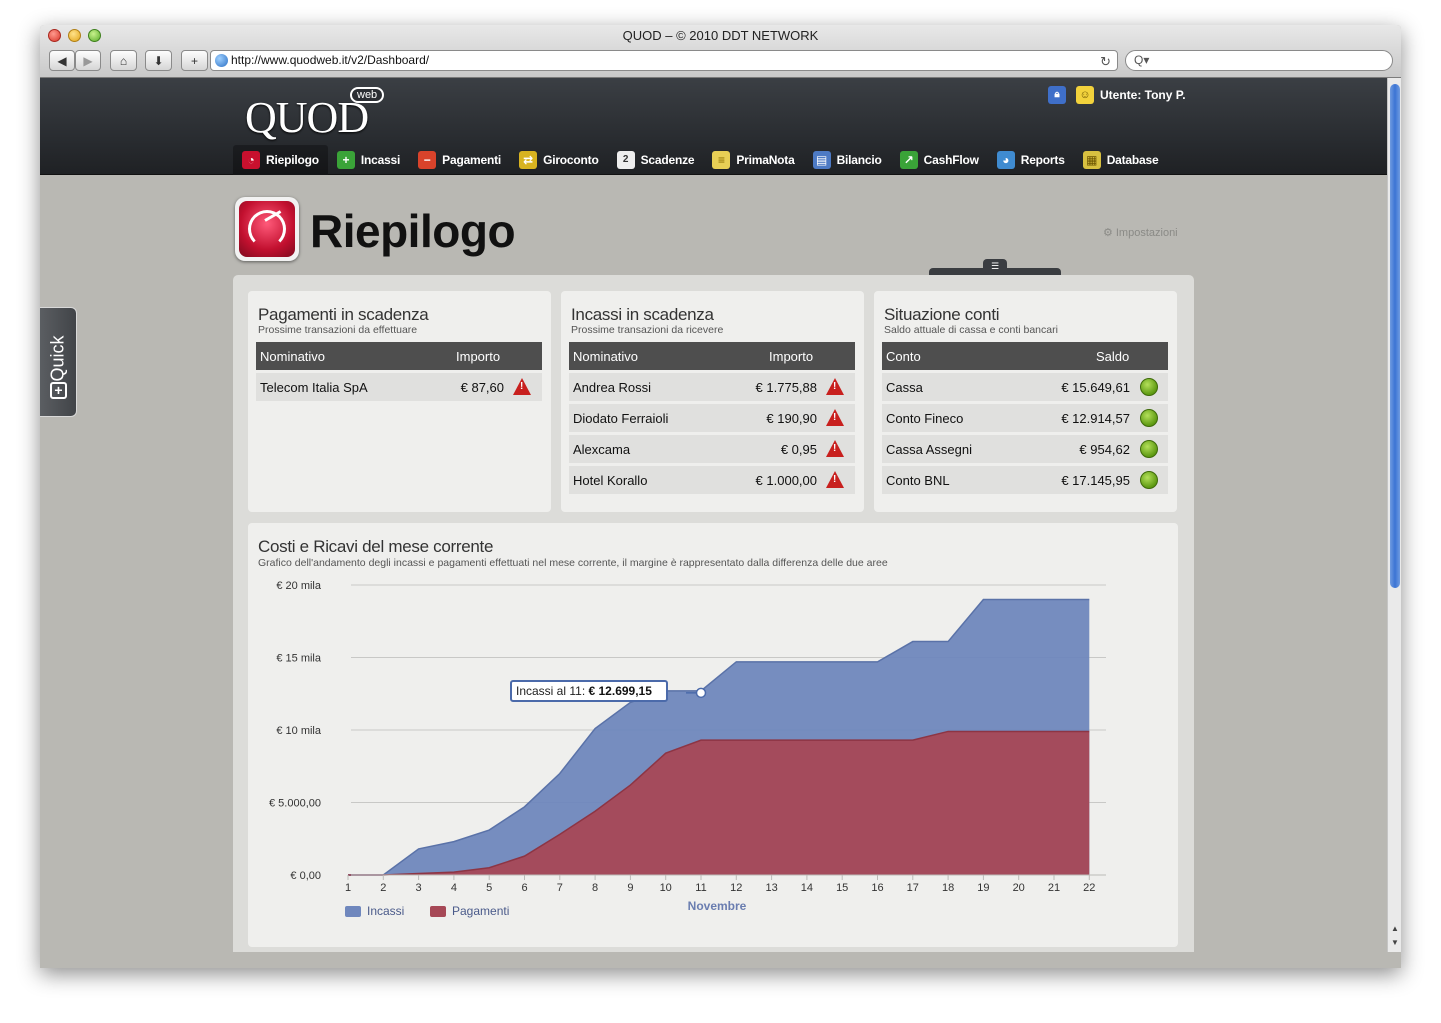 Image resolution: width=1441 pixels, height=1023 pixels. I want to click on search-field: Q▾, so click(1259, 60).